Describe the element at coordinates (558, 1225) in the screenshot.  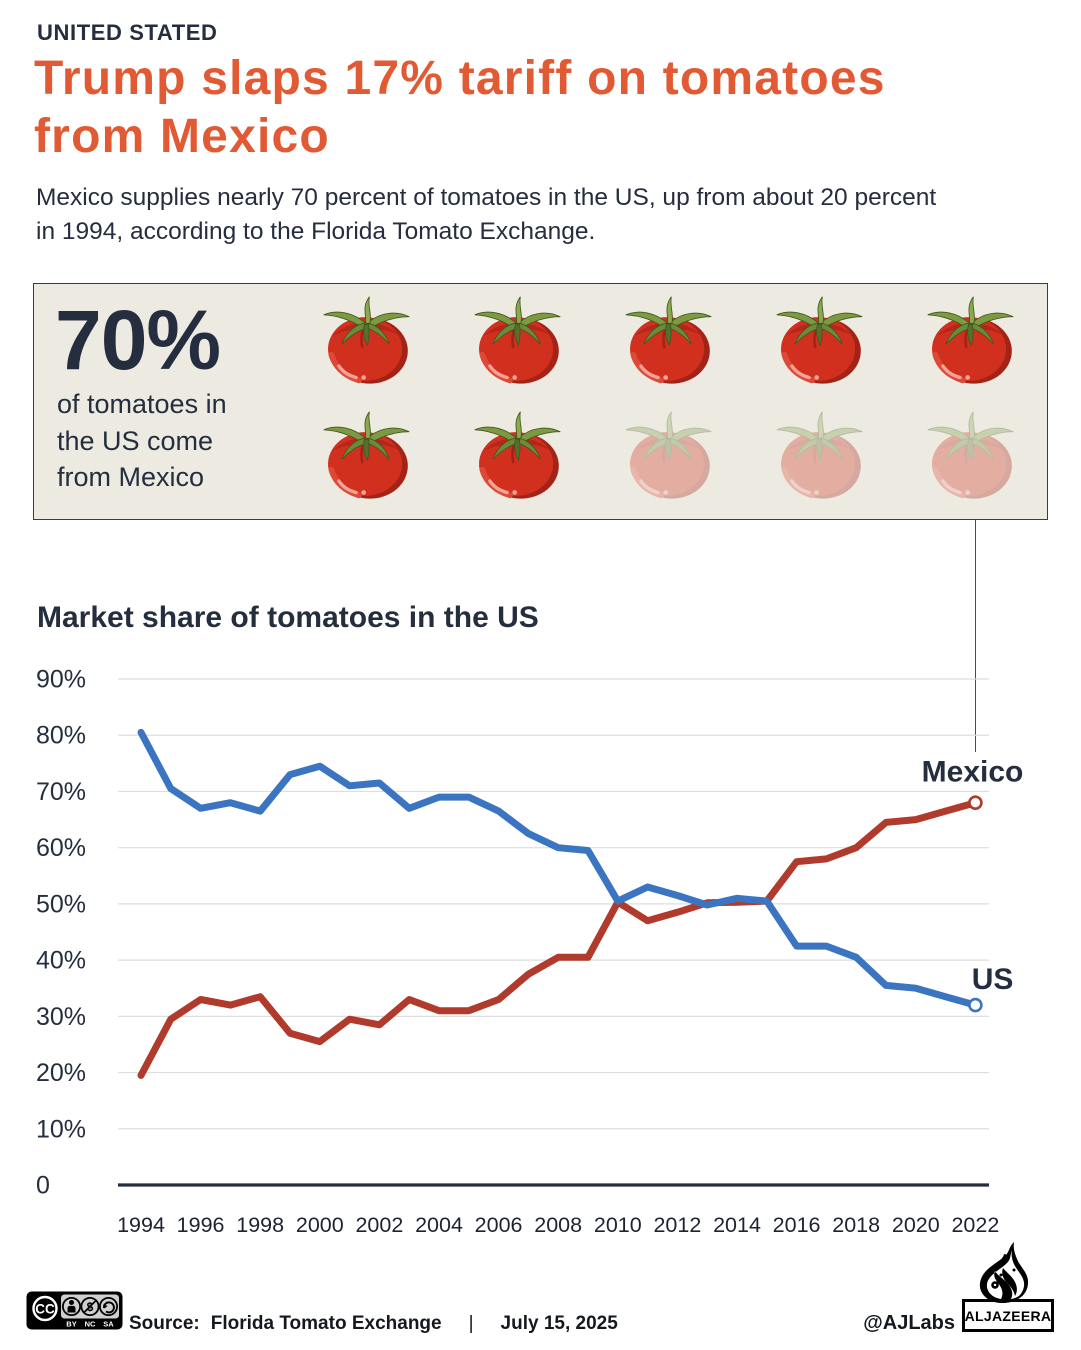
I see `x-tick-label: 2008` at that location.